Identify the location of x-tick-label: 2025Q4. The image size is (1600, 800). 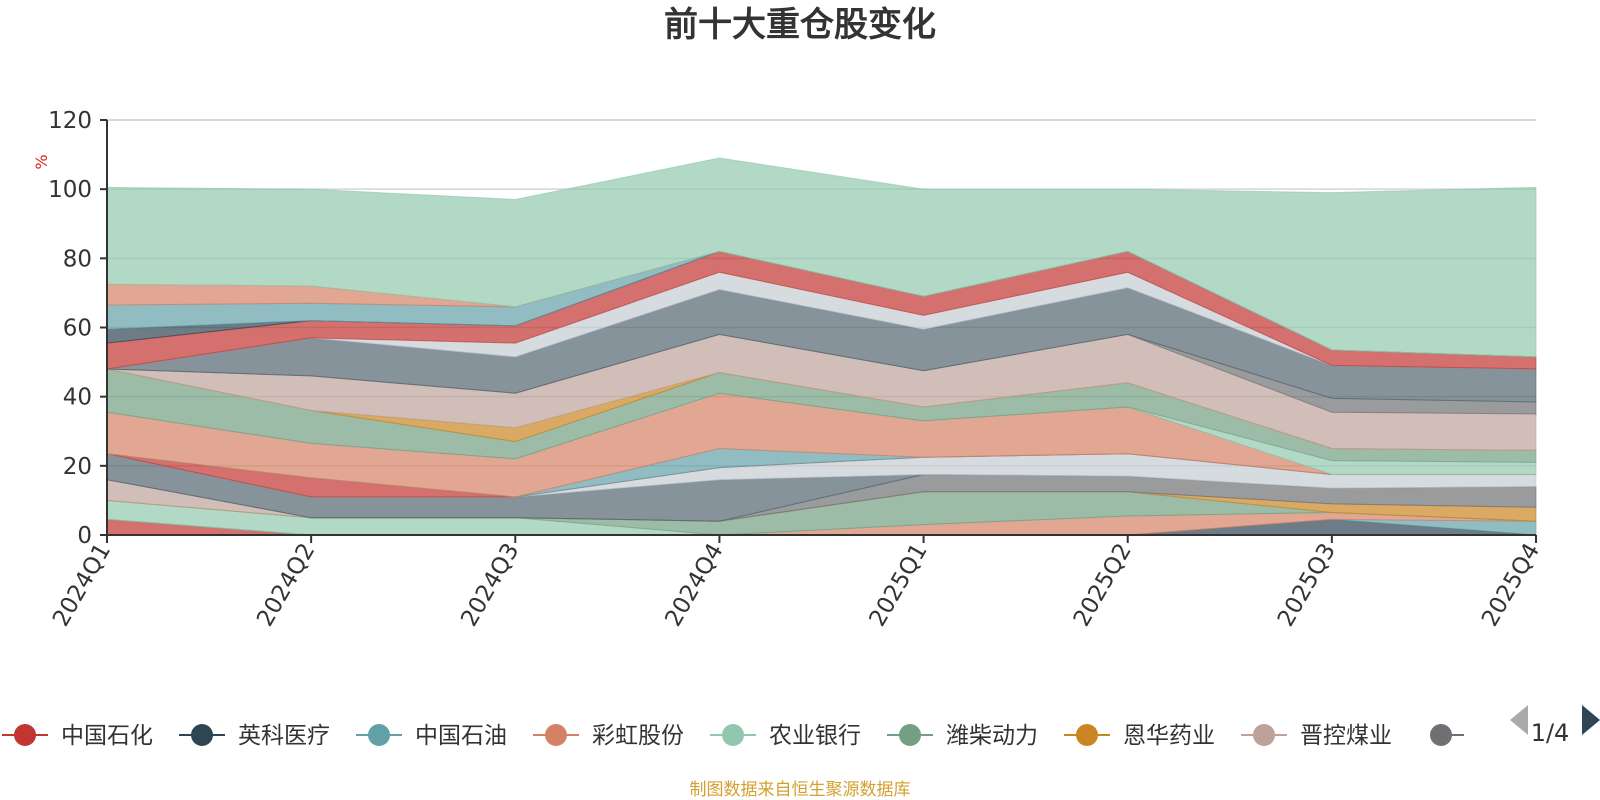
(1511, 585).